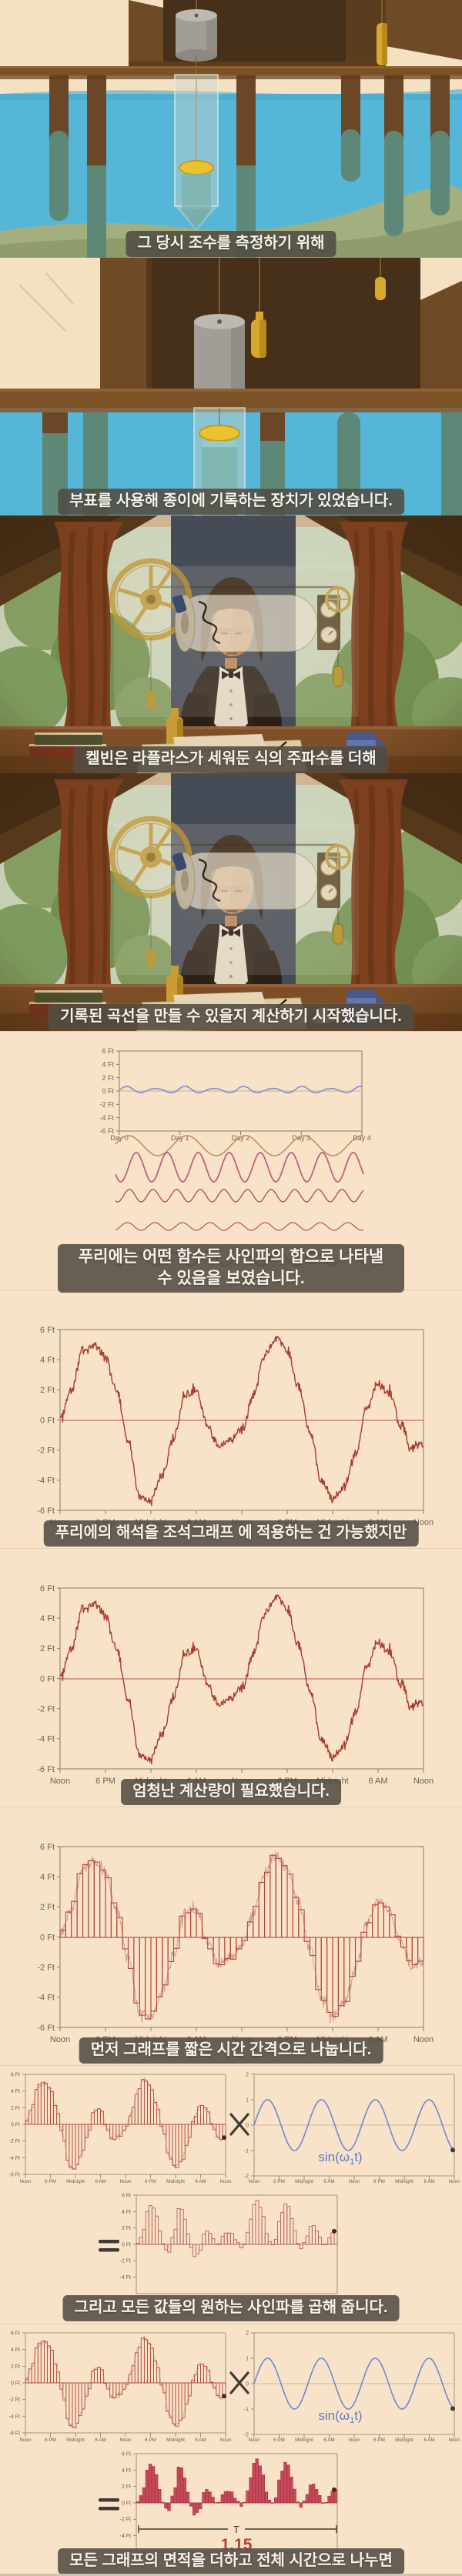  I want to click on deck-plank, so click(231, 399).